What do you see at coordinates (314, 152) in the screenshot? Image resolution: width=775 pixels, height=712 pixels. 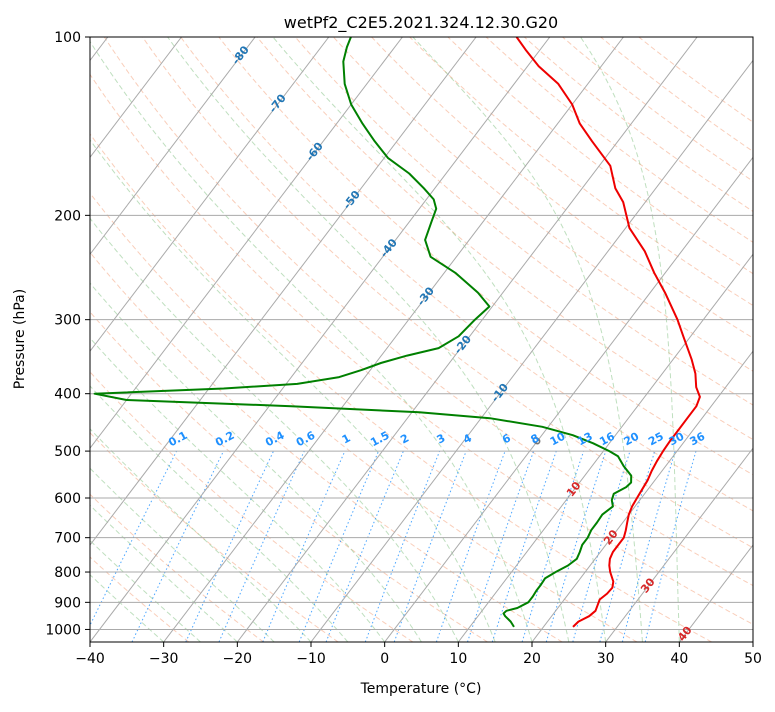 I see `isotherm-label: -60` at bounding box center [314, 152].